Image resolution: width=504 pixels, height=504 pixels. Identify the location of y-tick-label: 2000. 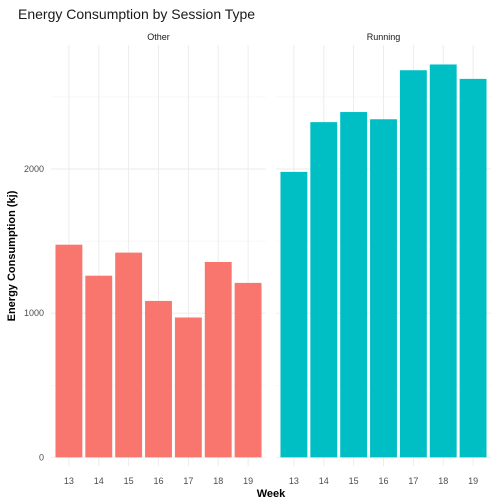
(34, 169).